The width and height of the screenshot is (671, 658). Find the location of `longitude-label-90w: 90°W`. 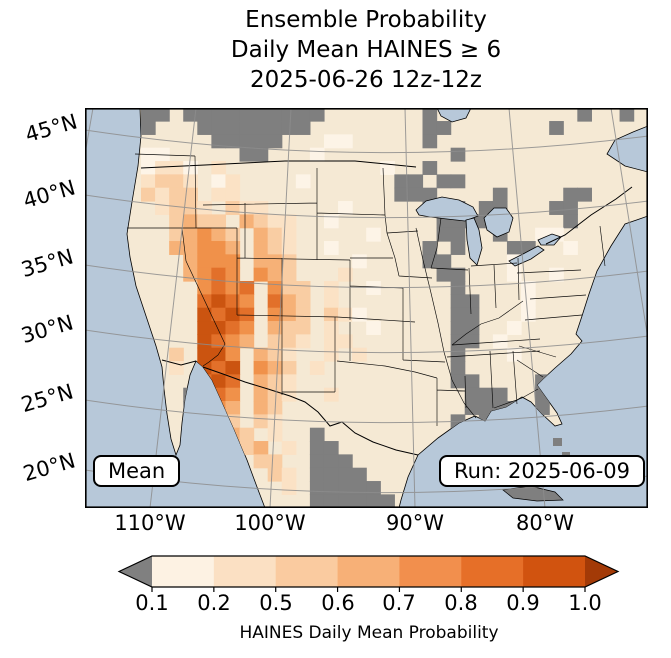

longitude-label-90w: 90°W is located at coordinates (415, 523).